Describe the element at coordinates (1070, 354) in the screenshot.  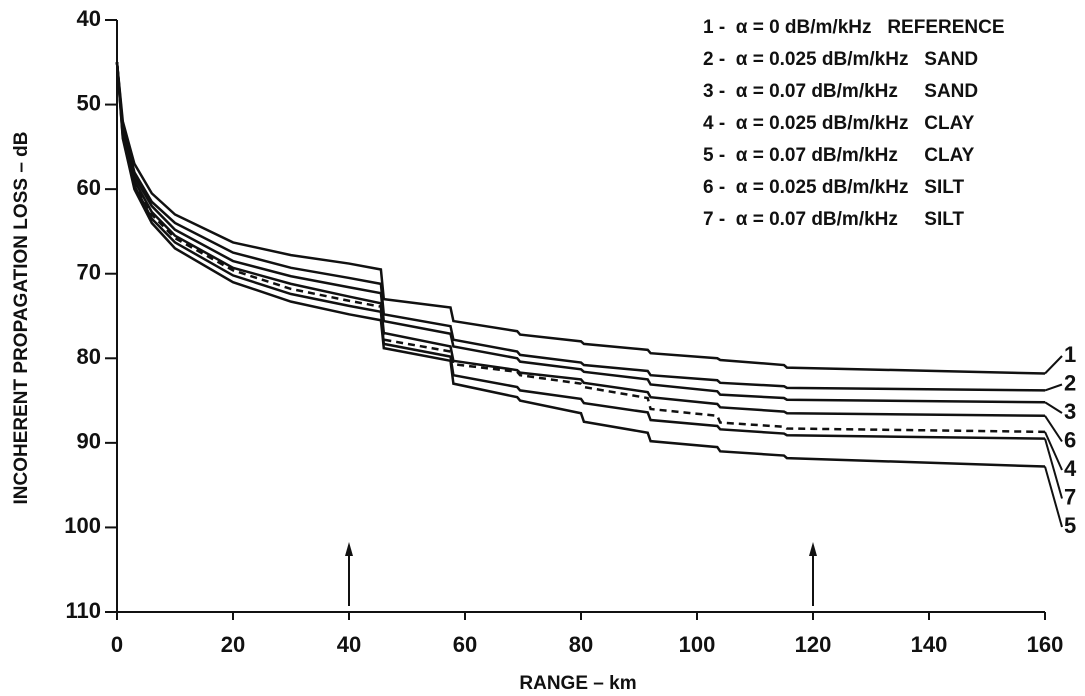
I see `end-label: 1` at that location.